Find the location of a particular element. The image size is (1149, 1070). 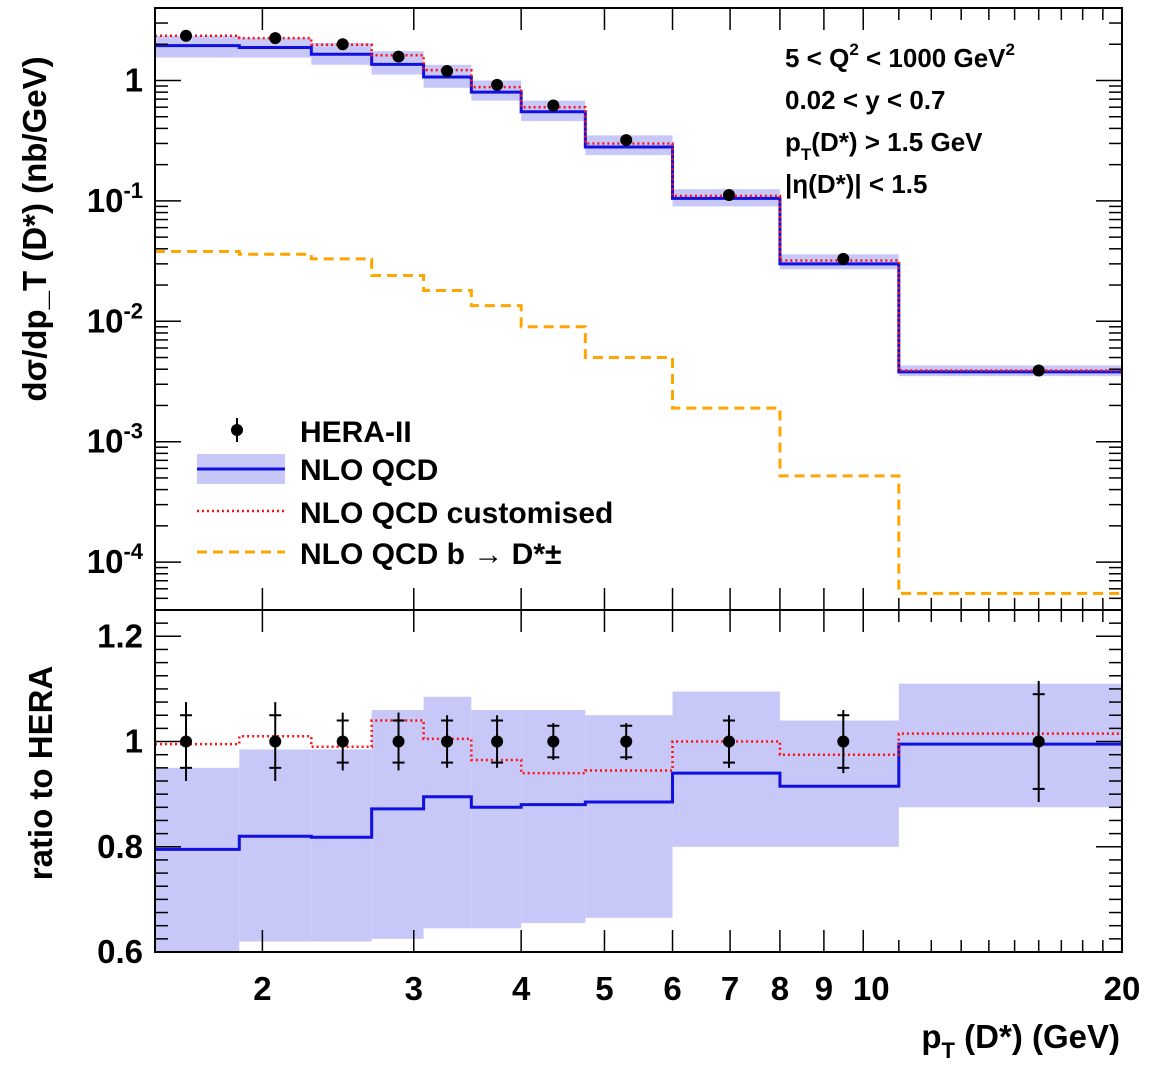

top-y-tick-label: 10⁻² is located at coordinates (115, 318).